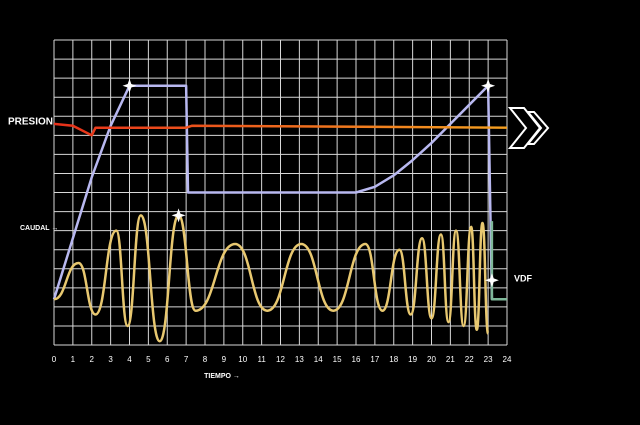 This screenshot has width=640, height=425. I want to click on x-tick-label: 14, so click(318, 359).